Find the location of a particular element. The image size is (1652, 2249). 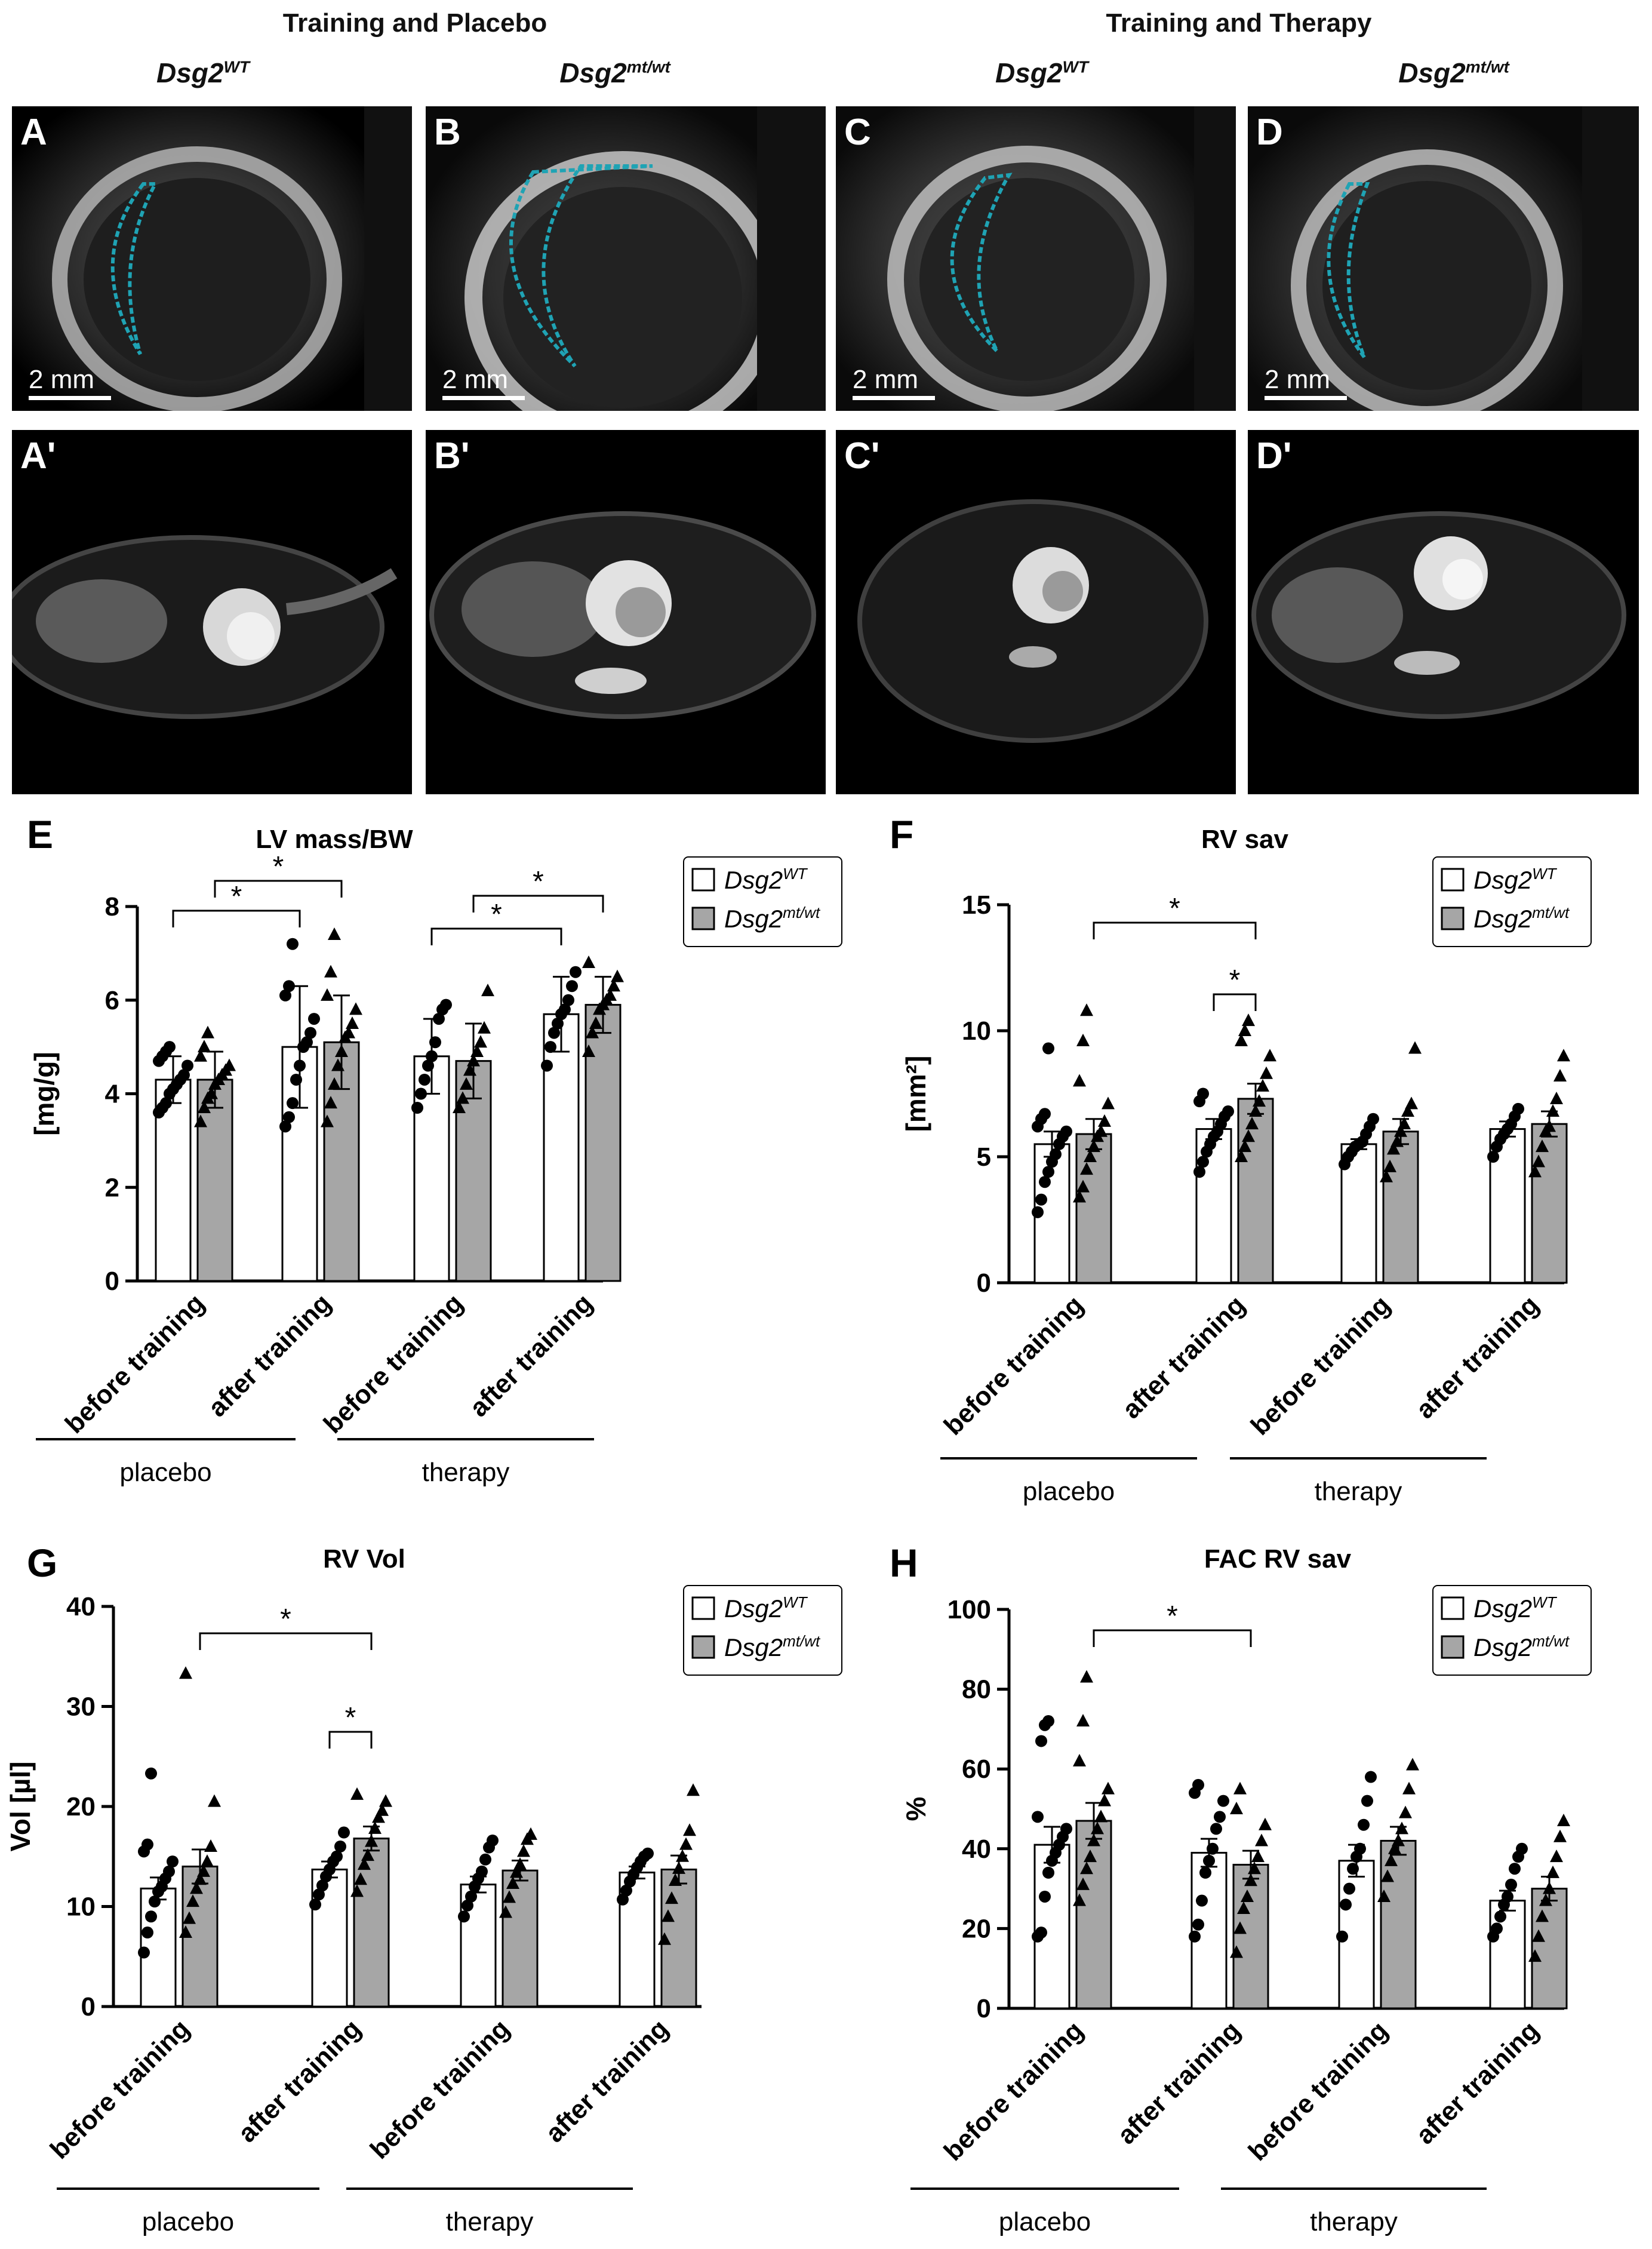

genotype-header-b: Dsg2mt/wt is located at coordinates (614, 72).